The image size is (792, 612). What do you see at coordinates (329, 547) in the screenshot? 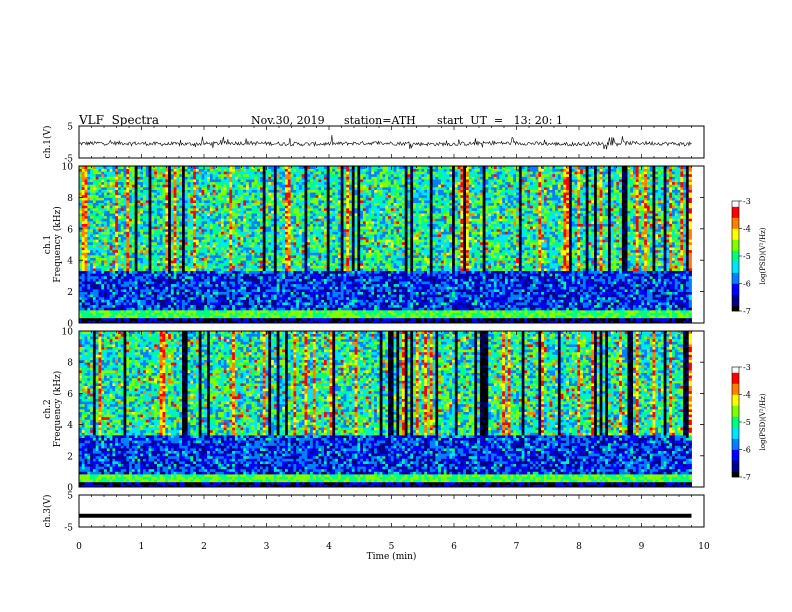
I see `time-tick-label: 4` at bounding box center [329, 547].